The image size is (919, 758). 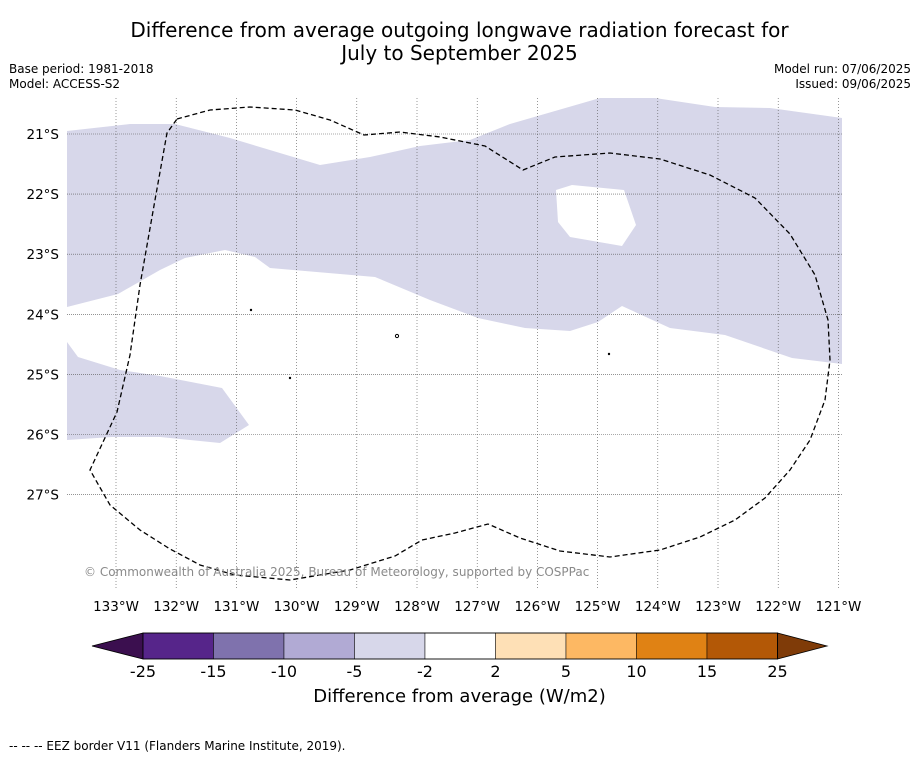 What do you see at coordinates (842, 69) in the screenshot?
I see `model-run: Model run: 07/06/2025` at bounding box center [842, 69].